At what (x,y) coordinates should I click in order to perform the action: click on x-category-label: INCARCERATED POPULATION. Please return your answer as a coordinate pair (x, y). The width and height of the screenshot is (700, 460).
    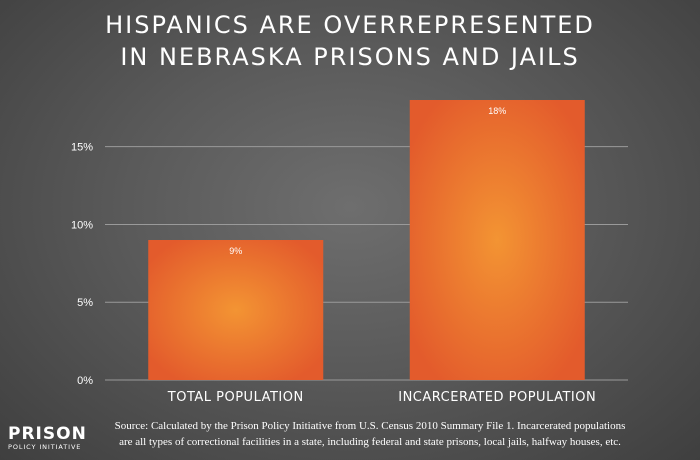
    Looking at the image, I should click on (497, 397).